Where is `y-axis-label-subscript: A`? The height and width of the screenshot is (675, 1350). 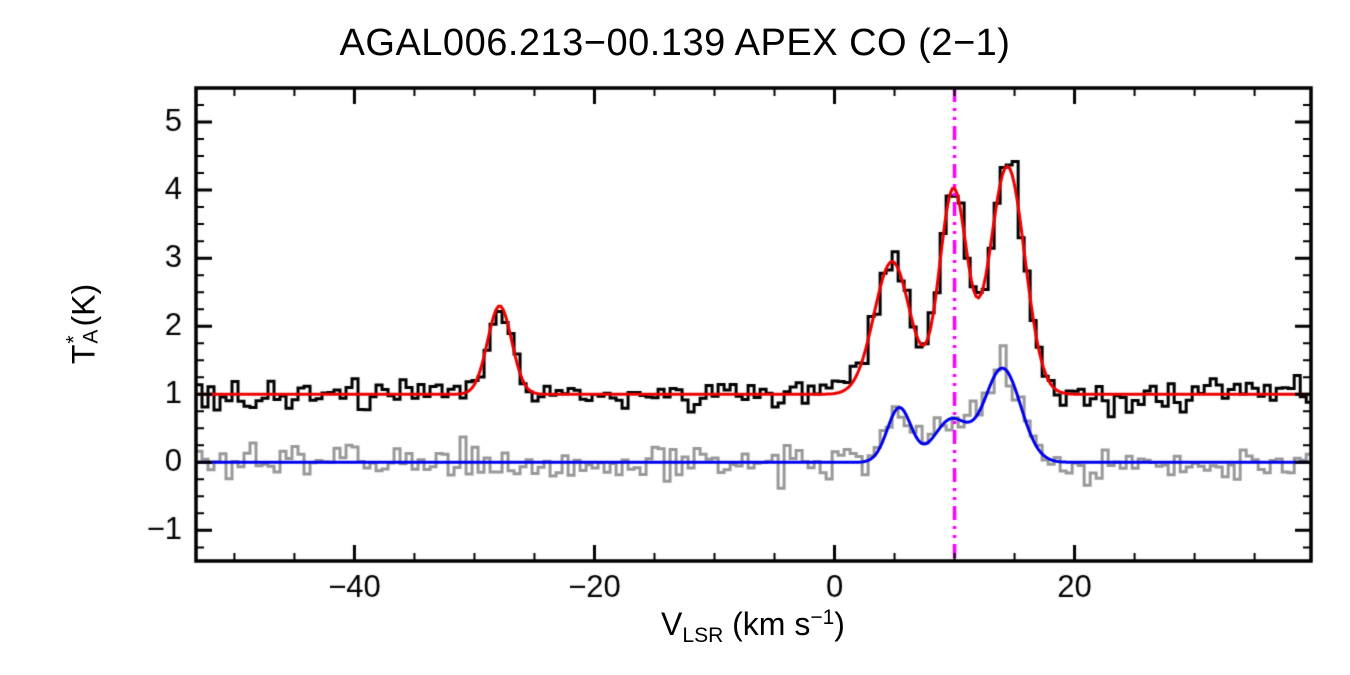
y-axis-label-subscript: A is located at coordinates (91, 336).